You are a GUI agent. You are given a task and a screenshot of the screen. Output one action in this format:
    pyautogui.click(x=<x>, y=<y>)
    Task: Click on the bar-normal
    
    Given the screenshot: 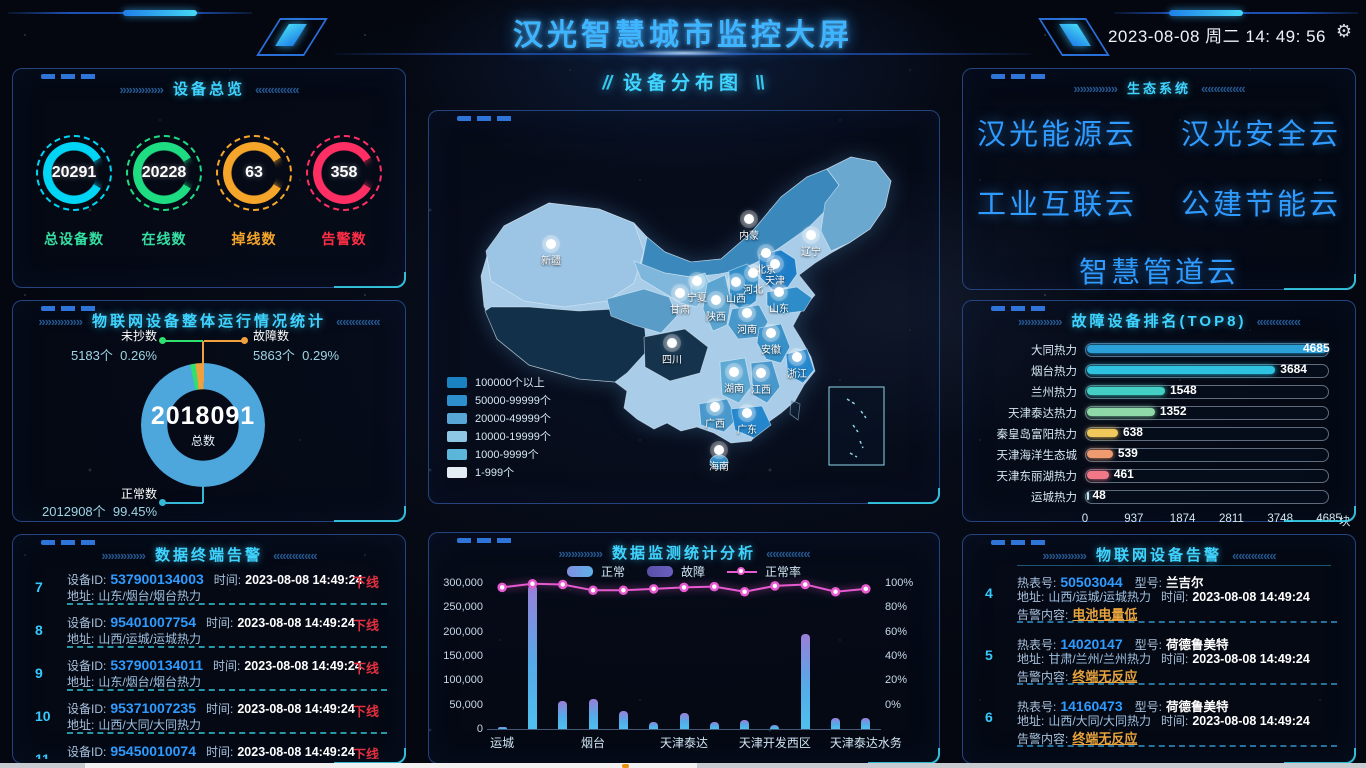 What is the action you would take?
    pyautogui.click(x=623, y=720)
    